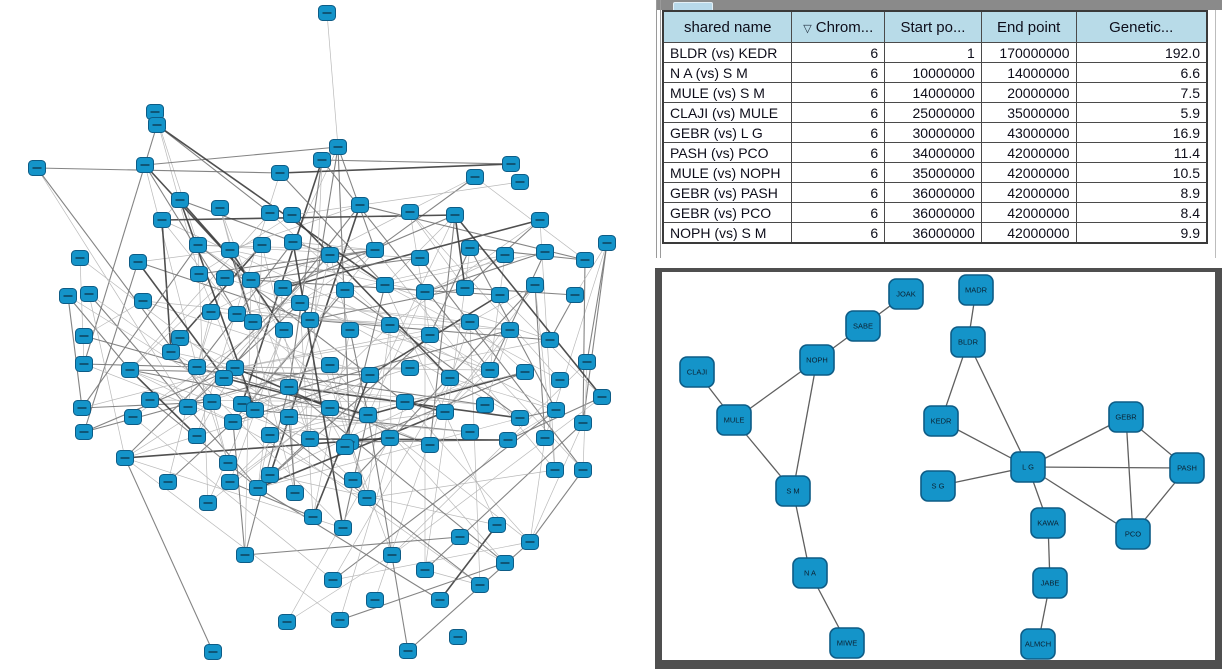  Describe the element at coordinates (935, 92) in the screenshot. I see `table-row: MULE (vs) S M 6 14000000 20000000 7.5` at that location.